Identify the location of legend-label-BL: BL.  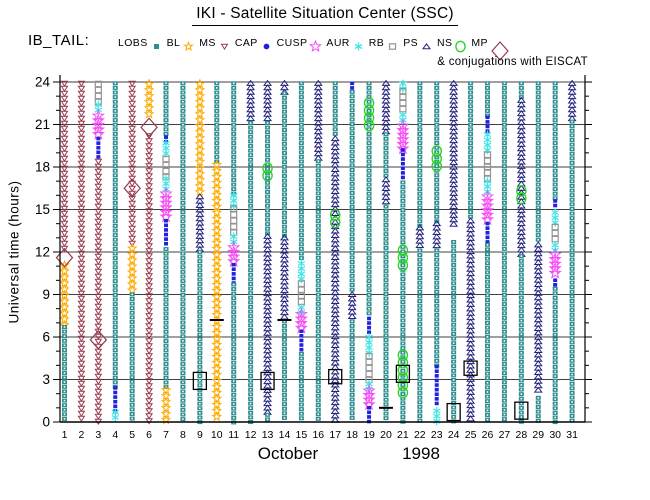
(173, 43).